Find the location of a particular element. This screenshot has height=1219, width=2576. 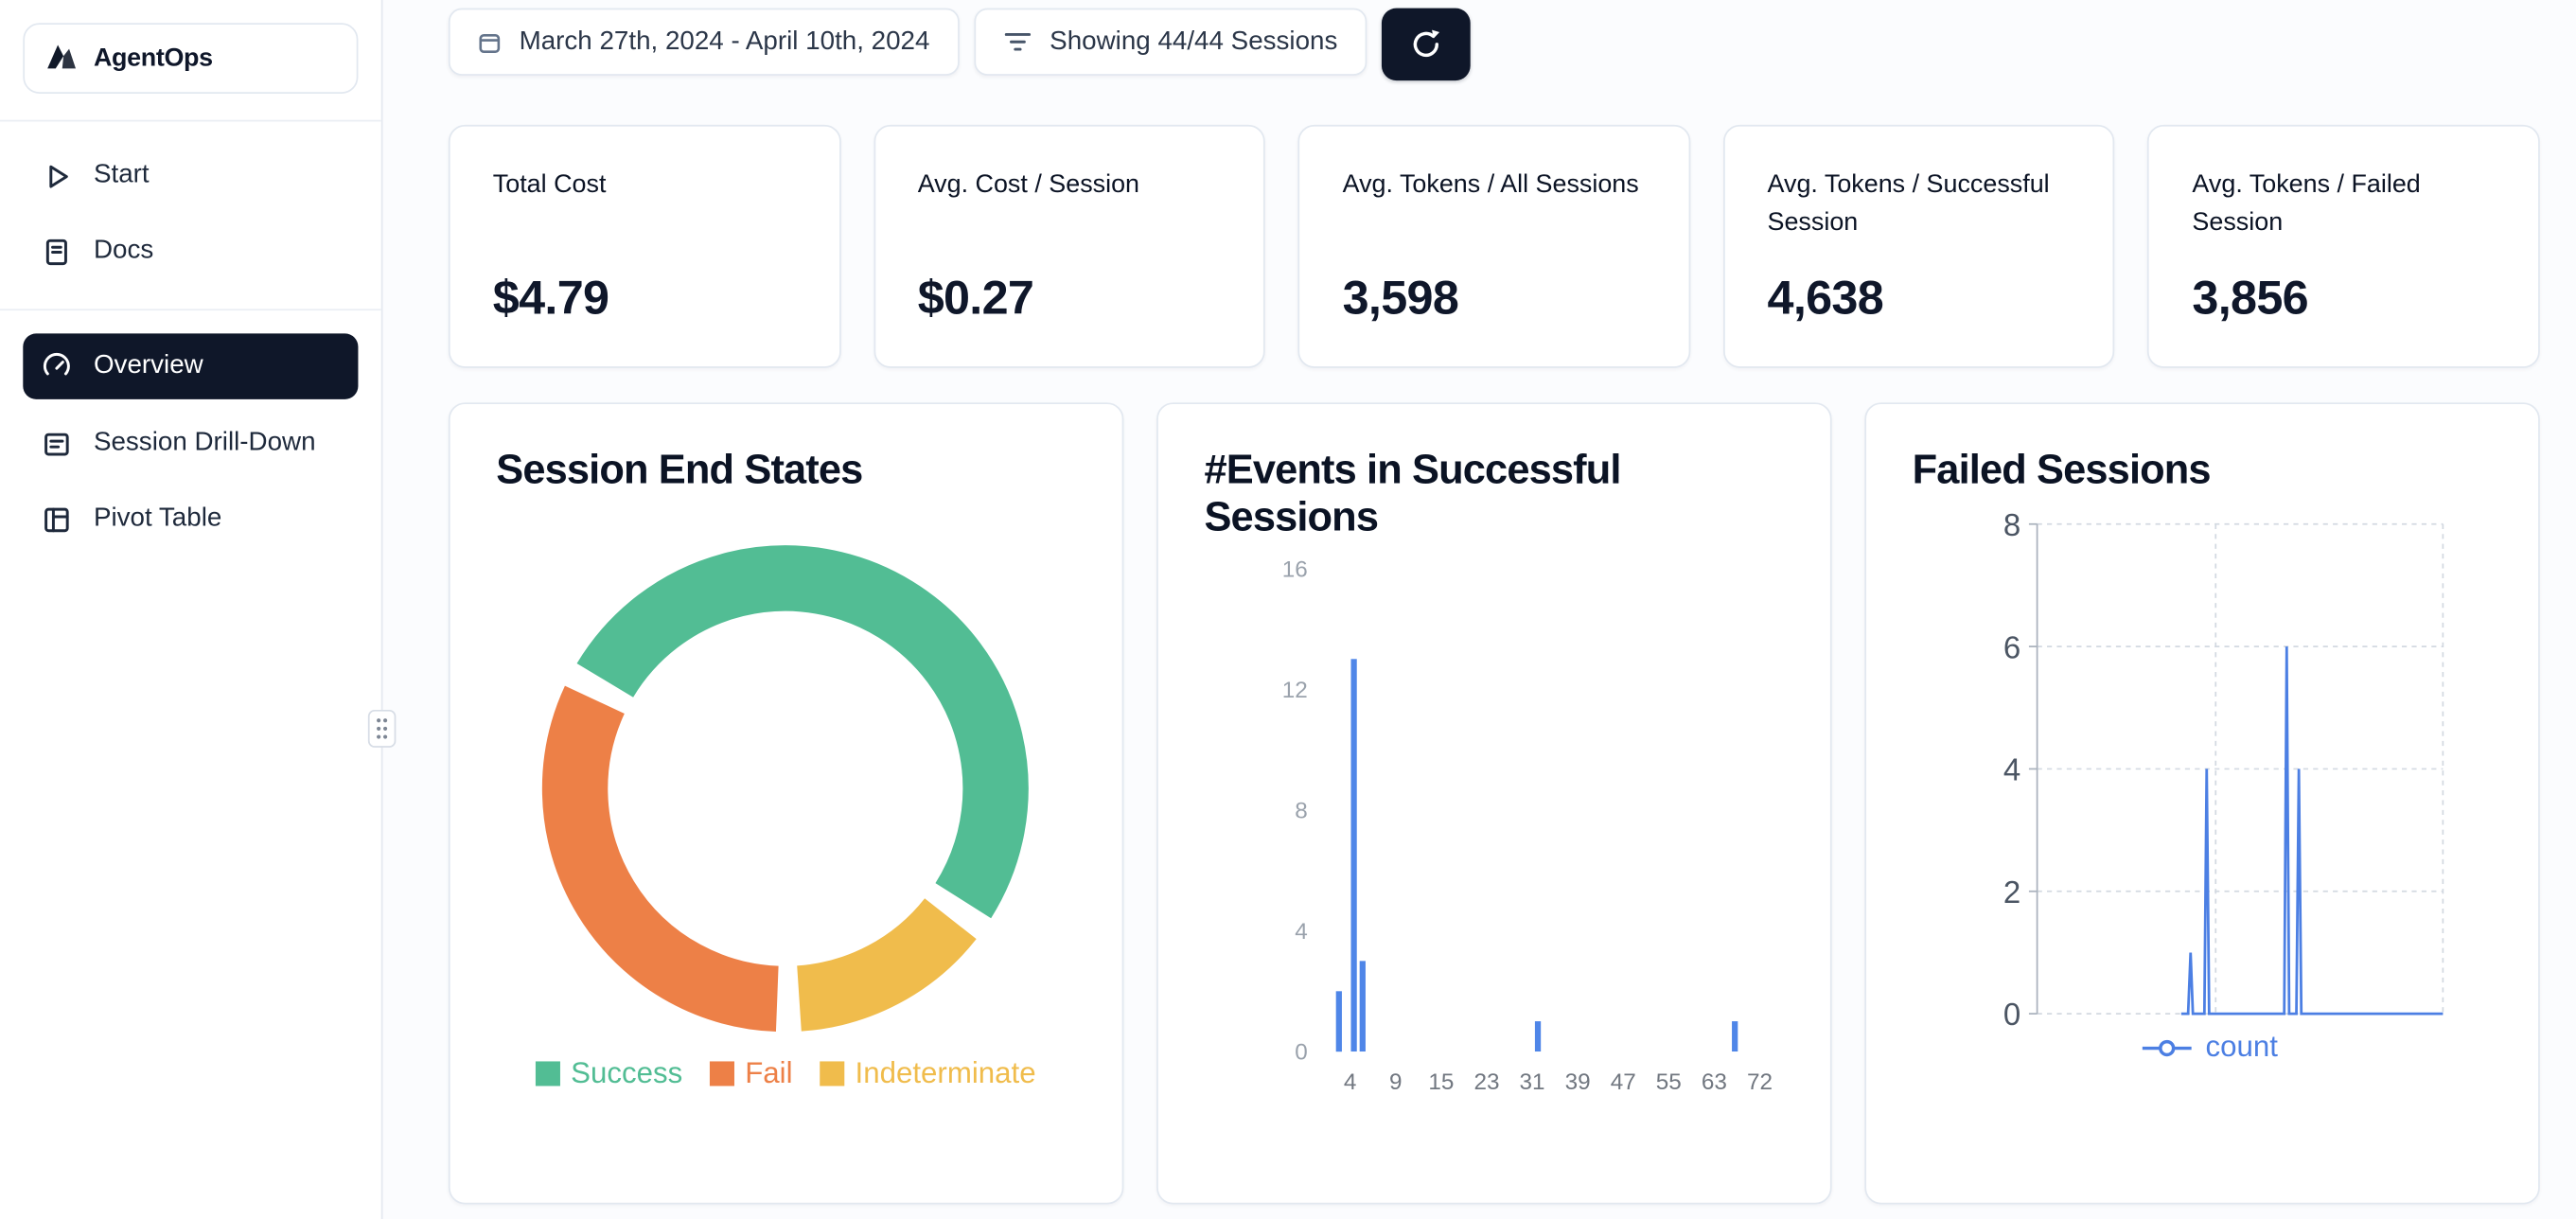

refresh-icon is located at coordinates (1426, 43).